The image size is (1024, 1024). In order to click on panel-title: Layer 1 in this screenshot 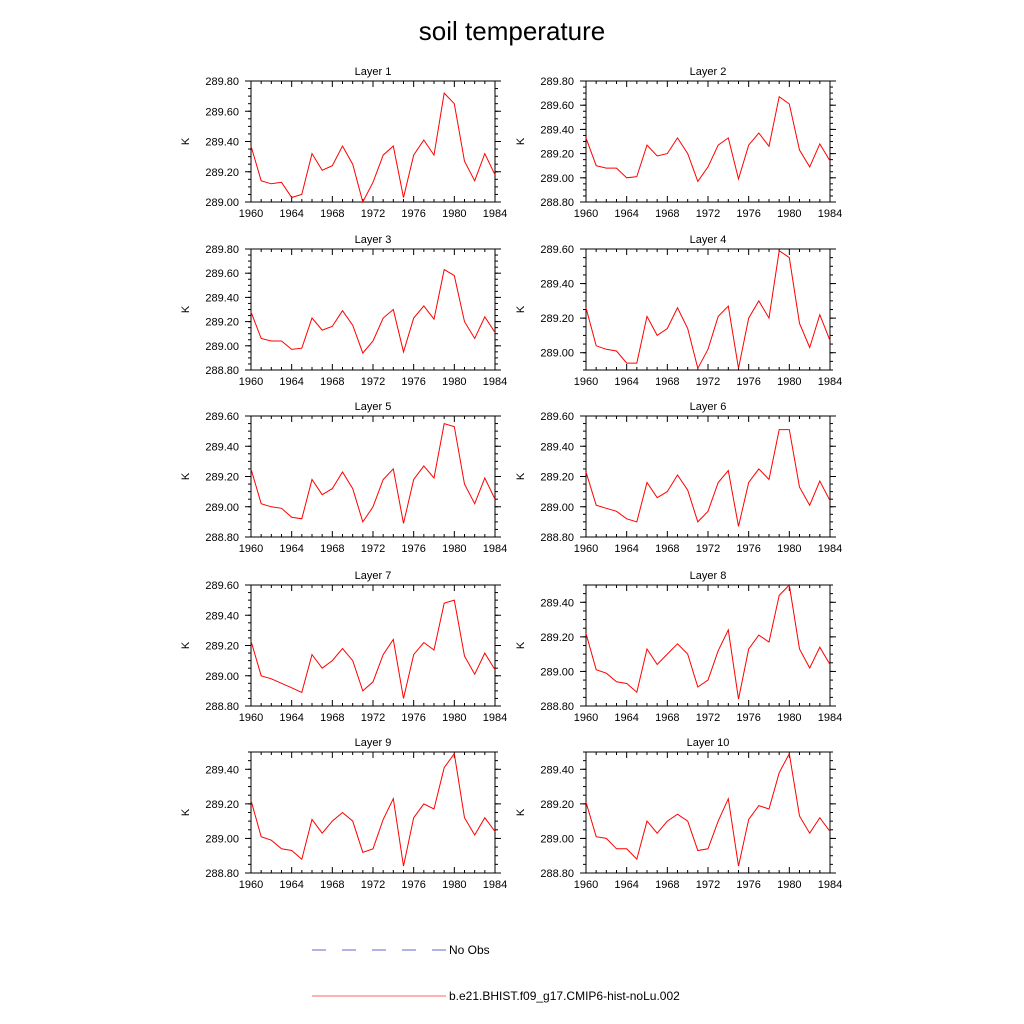, I will do `click(373, 72)`.